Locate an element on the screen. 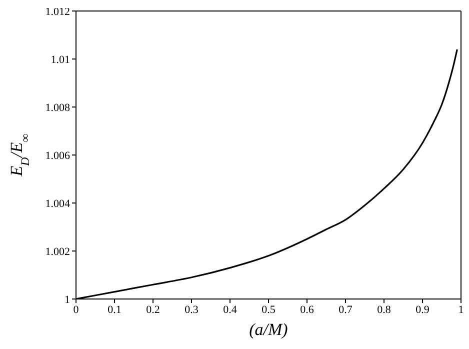 This screenshot has width=469, height=349. x-tick-label: 0.6 is located at coordinates (307, 310).